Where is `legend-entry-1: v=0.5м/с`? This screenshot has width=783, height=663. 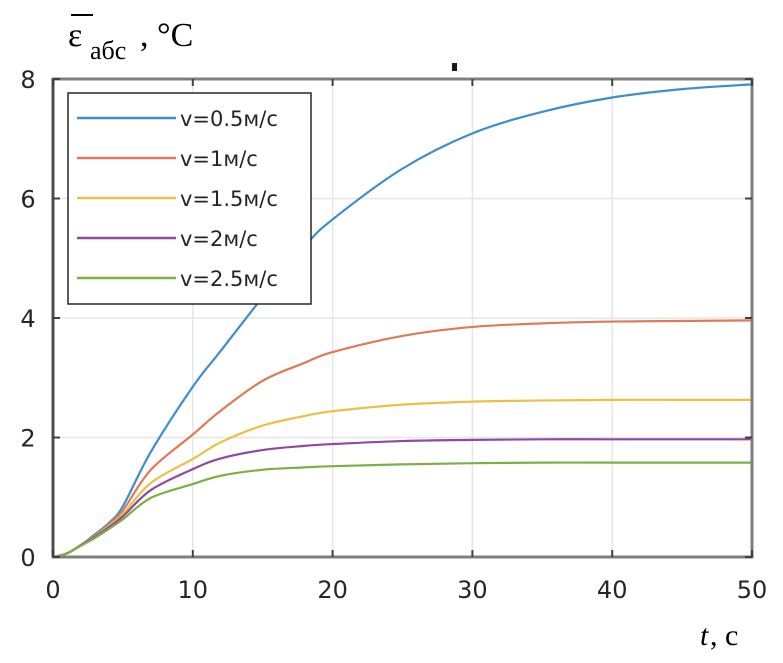
legend-entry-1: v=0.5м/с is located at coordinates (177, 119).